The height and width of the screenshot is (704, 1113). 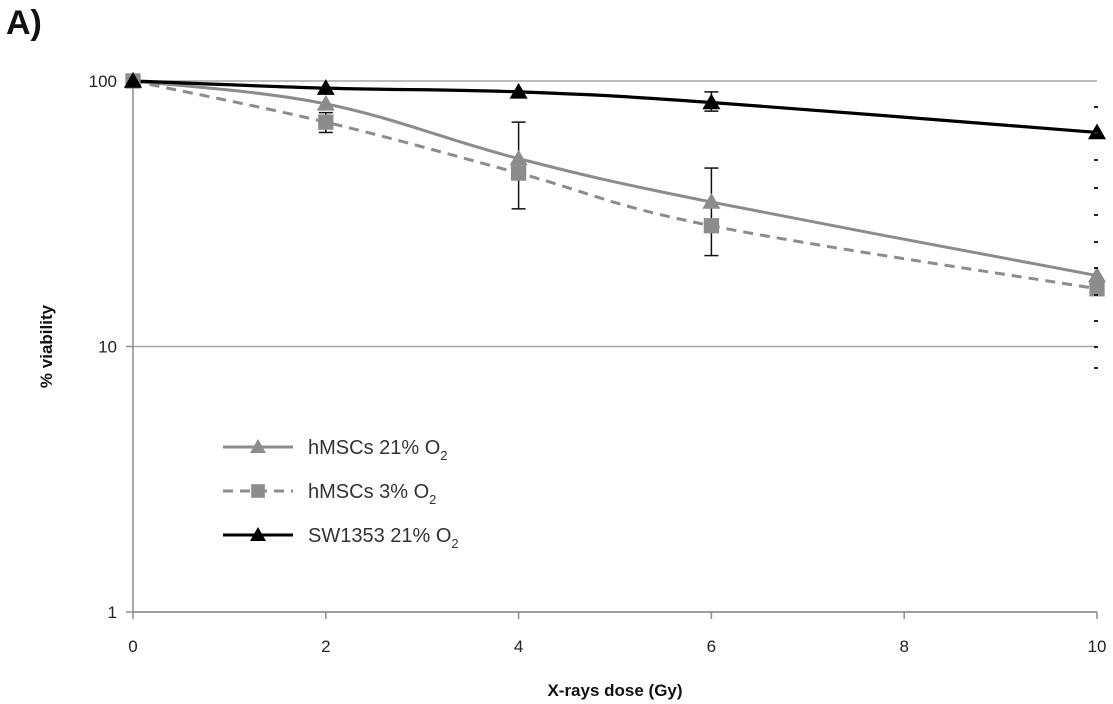 What do you see at coordinates (617, 646) in the screenshot?
I see `x-tick-labels: 0 2 4 6 8 10` at bounding box center [617, 646].